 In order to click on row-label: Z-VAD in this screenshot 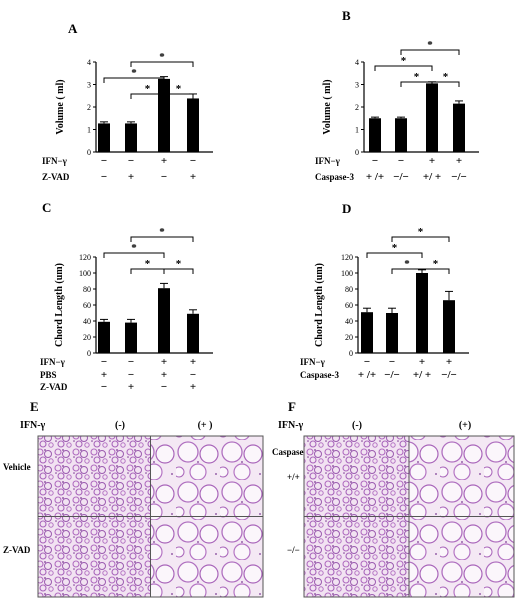, I will do `click(17, 550)`.